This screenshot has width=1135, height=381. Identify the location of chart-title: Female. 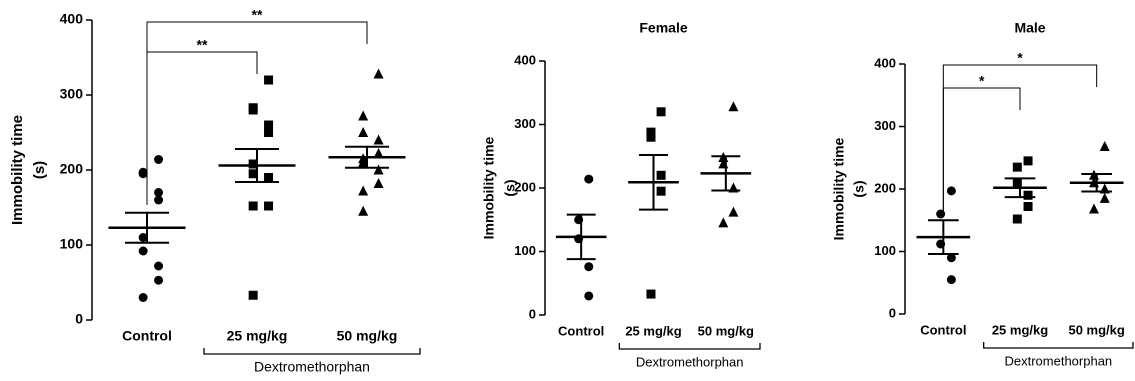
(663, 28).